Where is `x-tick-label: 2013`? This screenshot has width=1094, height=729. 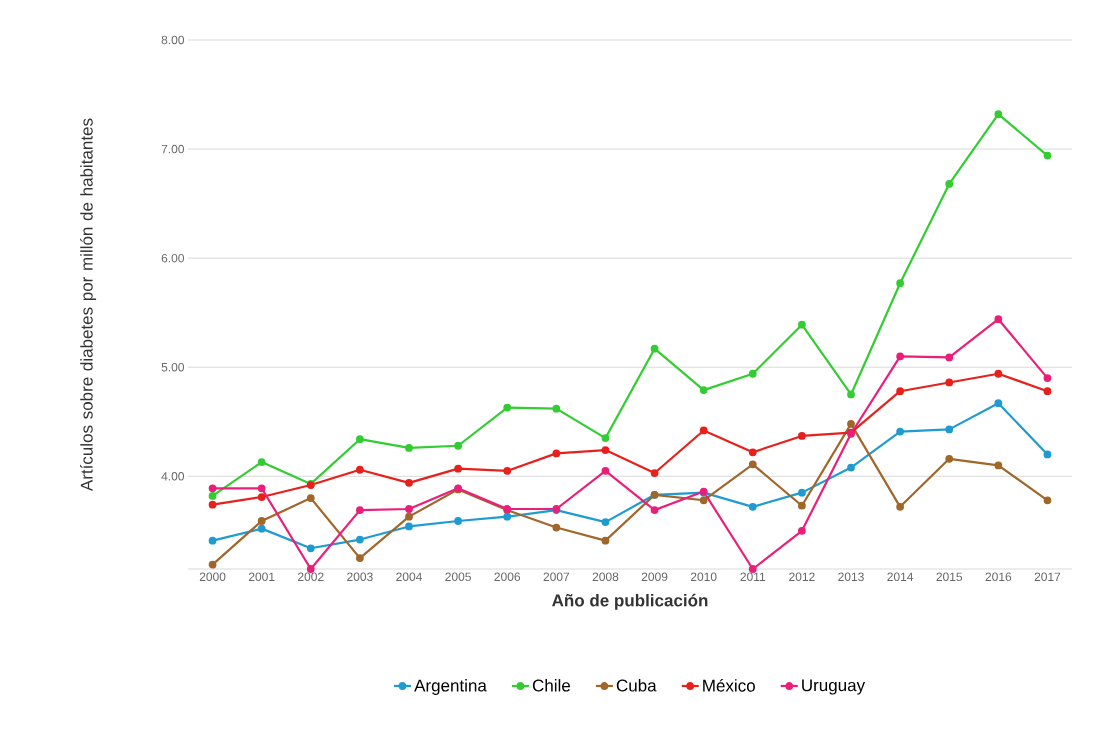 x-tick-label: 2013 is located at coordinates (851, 577).